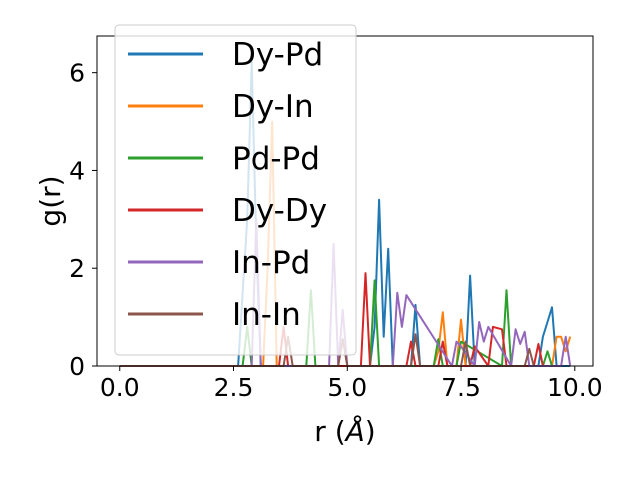 The height and width of the screenshot is (484, 640). What do you see at coordinates (575, 387) in the screenshot?
I see `x-tick-label: 10.0` at bounding box center [575, 387].